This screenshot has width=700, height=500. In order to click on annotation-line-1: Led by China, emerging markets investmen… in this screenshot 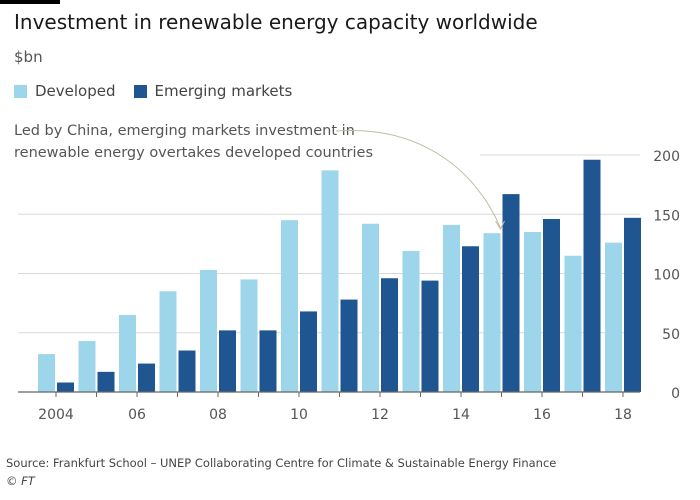, I will do `click(184, 131)`.